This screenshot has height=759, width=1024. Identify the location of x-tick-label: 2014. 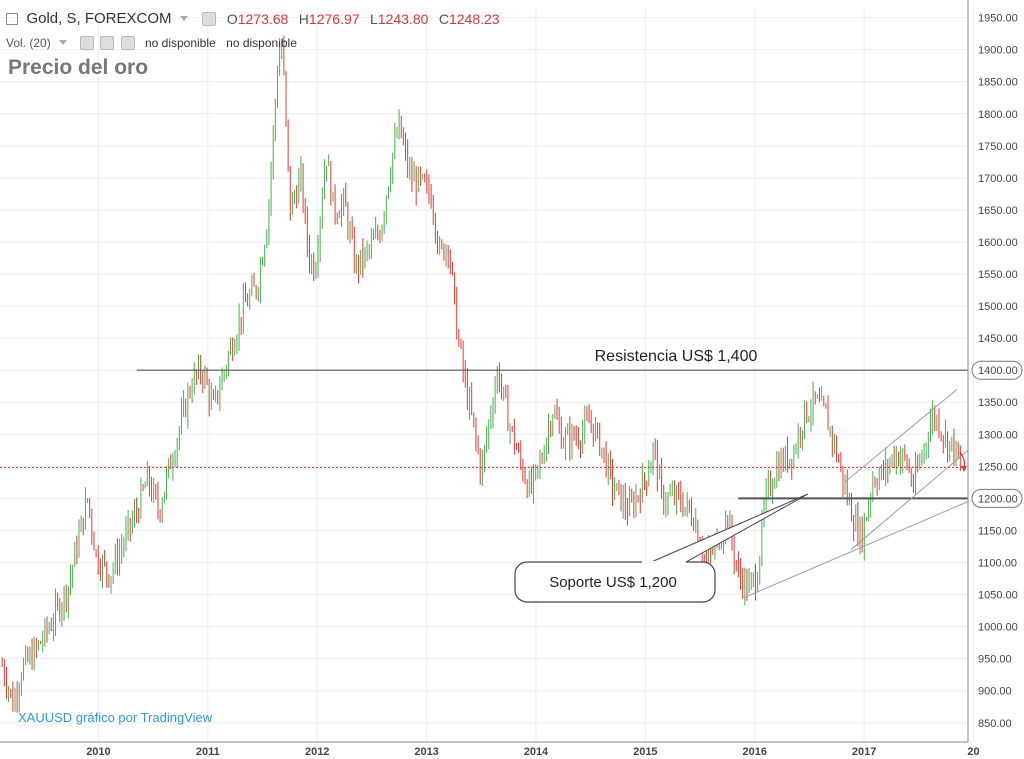
(536, 752).